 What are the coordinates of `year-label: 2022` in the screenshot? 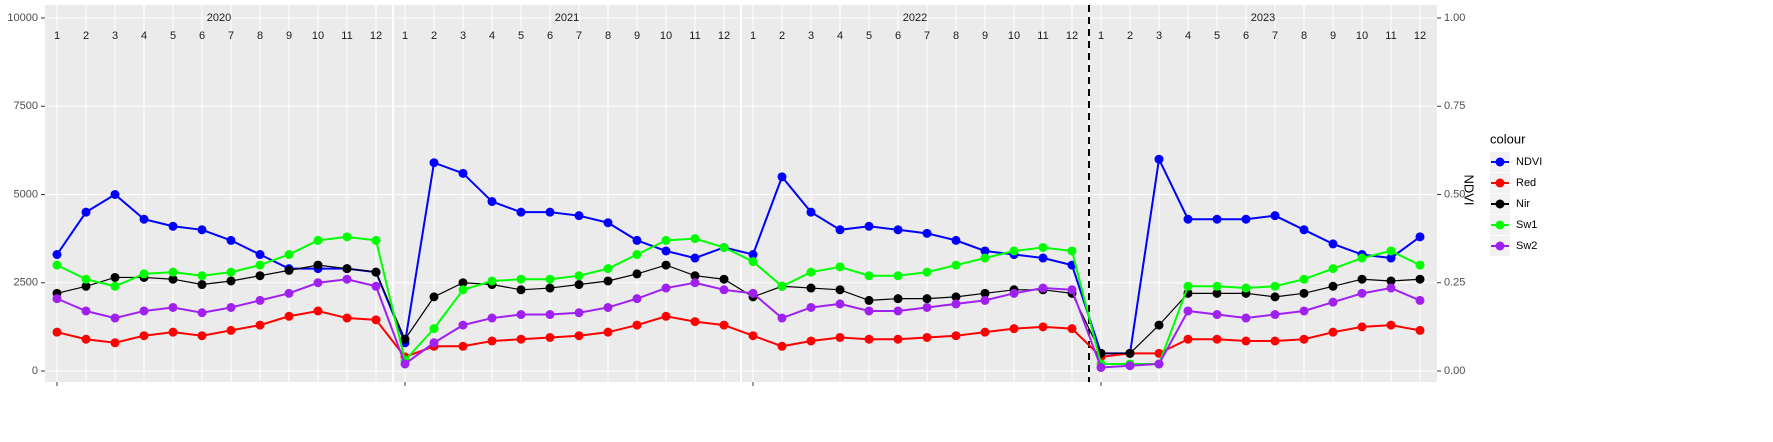 It's located at (915, 18).